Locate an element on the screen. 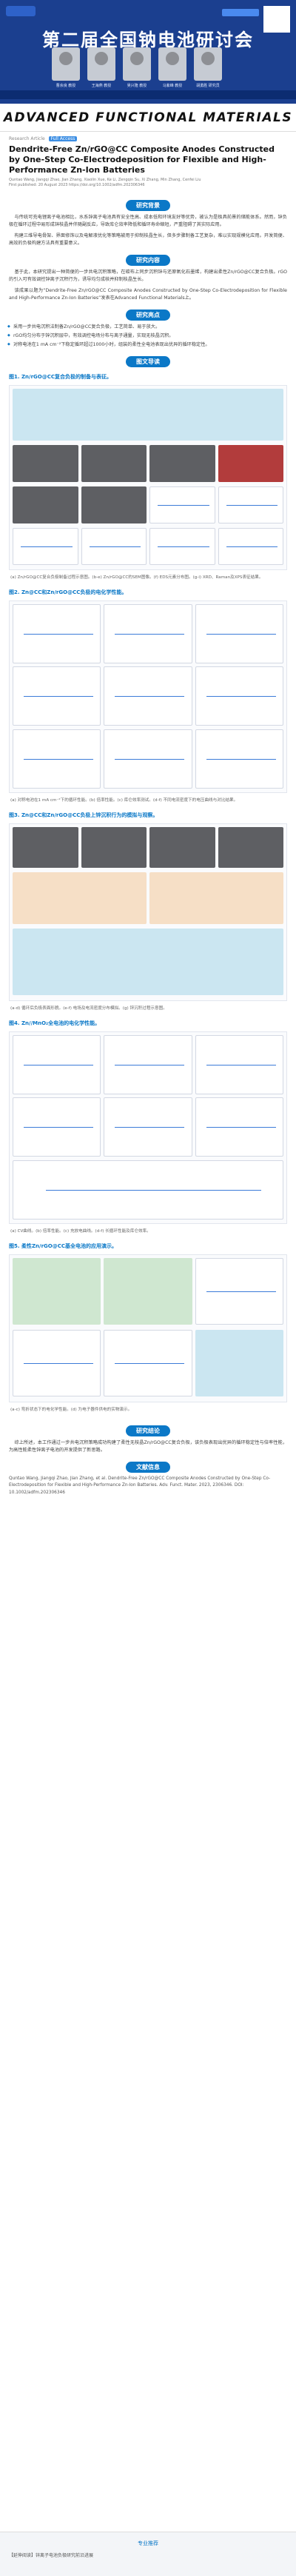 Image resolution: width=296 pixels, height=2576 pixels. journal-name: ADVANCED FUNCTIONAL MATERIALS is located at coordinates (148, 118).